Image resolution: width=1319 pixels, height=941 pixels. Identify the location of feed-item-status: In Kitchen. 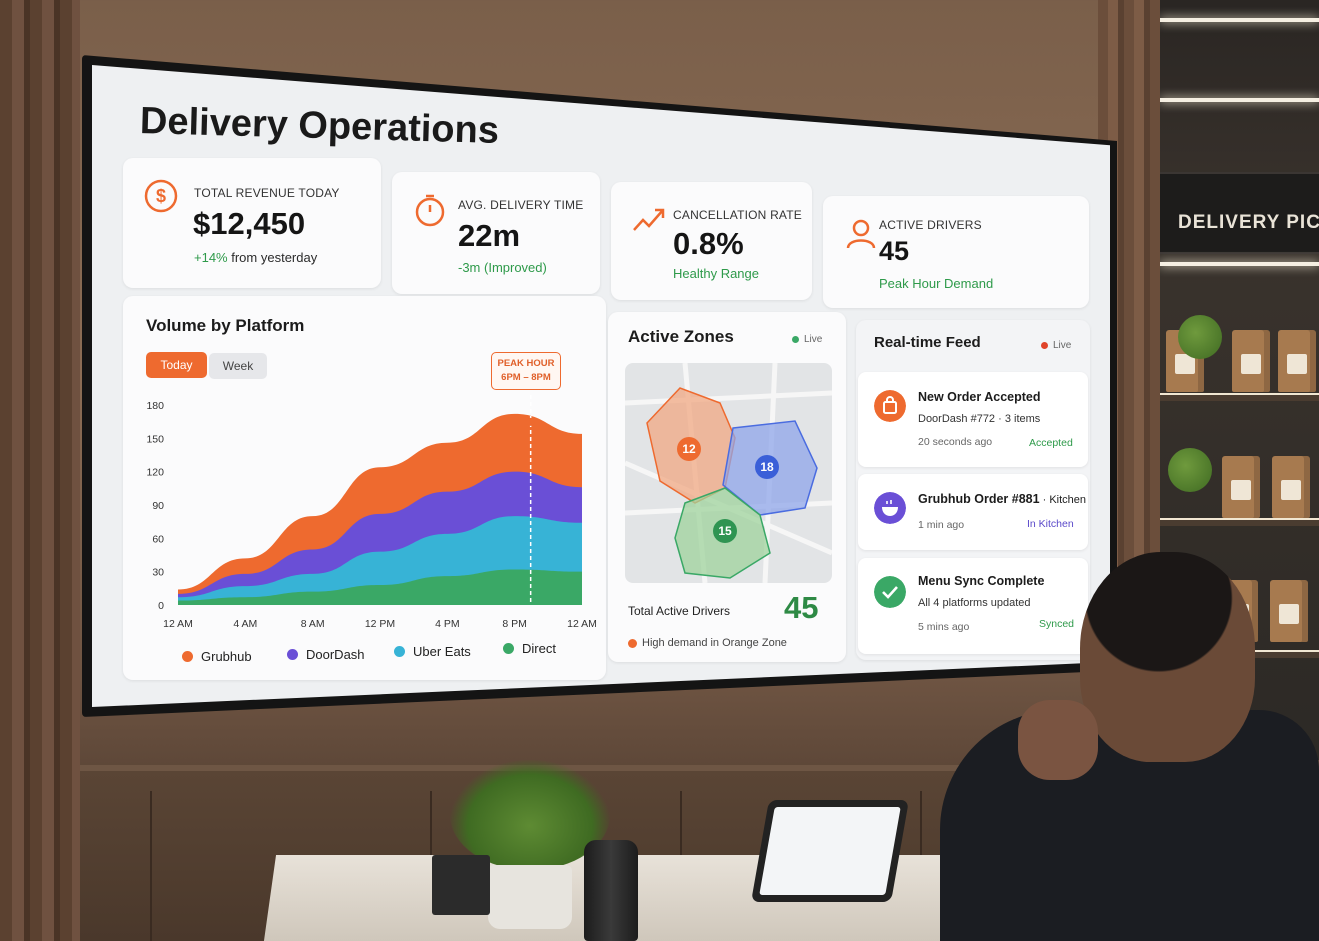
(1050, 524).